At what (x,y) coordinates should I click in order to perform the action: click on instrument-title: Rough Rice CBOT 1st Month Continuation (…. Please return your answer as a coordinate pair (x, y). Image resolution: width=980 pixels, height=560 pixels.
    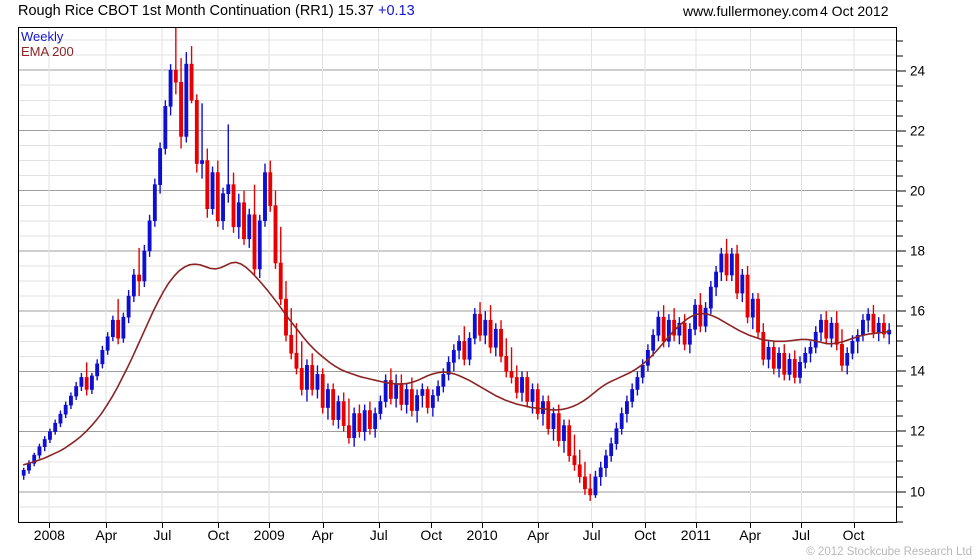
    Looking at the image, I should click on (196, 11).